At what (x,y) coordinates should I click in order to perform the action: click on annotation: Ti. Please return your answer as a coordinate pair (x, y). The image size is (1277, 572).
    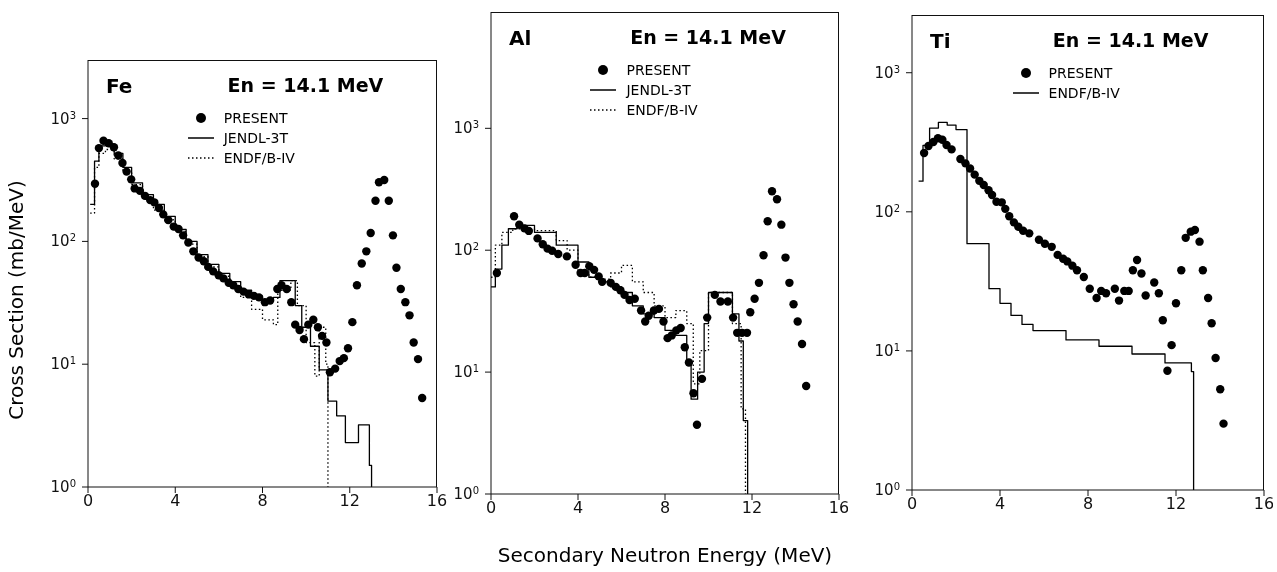
    Looking at the image, I should click on (940, 41).